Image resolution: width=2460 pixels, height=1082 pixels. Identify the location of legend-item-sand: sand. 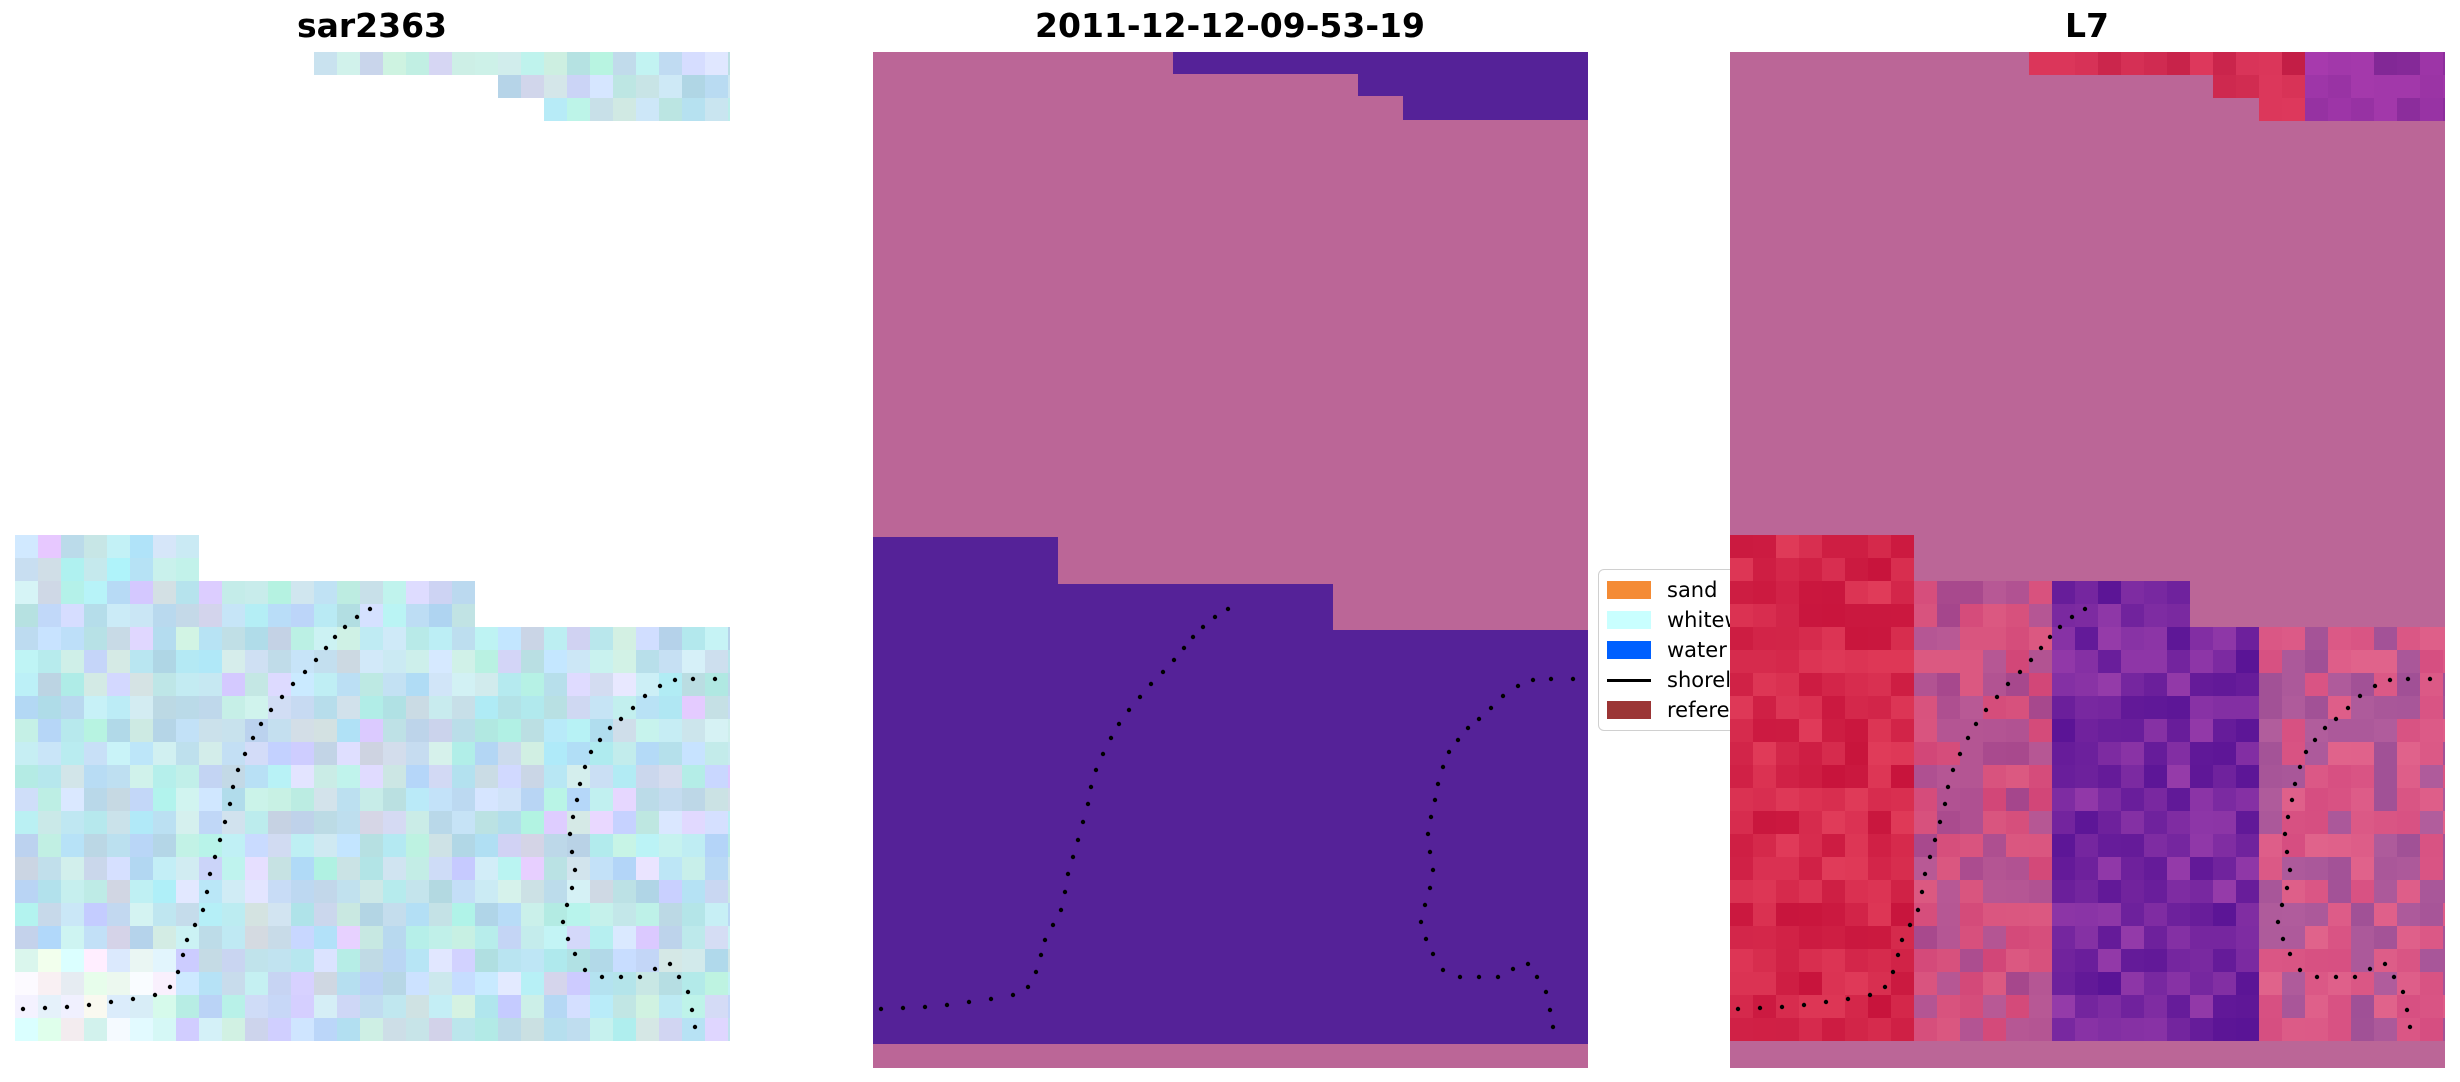
(1662, 590).